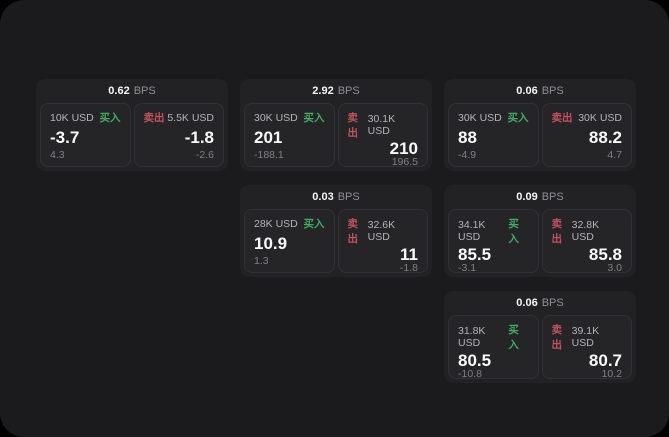 Image resolution: width=669 pixels, height=437 pixels. What do you see at coordinates (605, 137) in the screenshot?
I see `sell-price: 88.2` at bounding box center [605, 137].